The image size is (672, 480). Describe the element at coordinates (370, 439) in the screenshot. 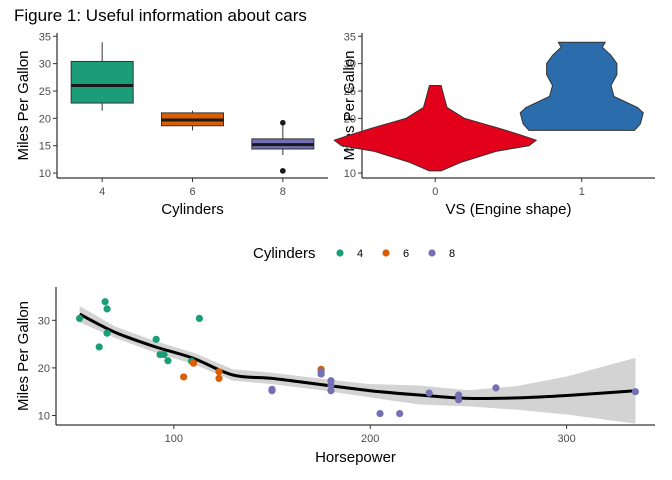

I see `x-tick-label: 200` at that location.